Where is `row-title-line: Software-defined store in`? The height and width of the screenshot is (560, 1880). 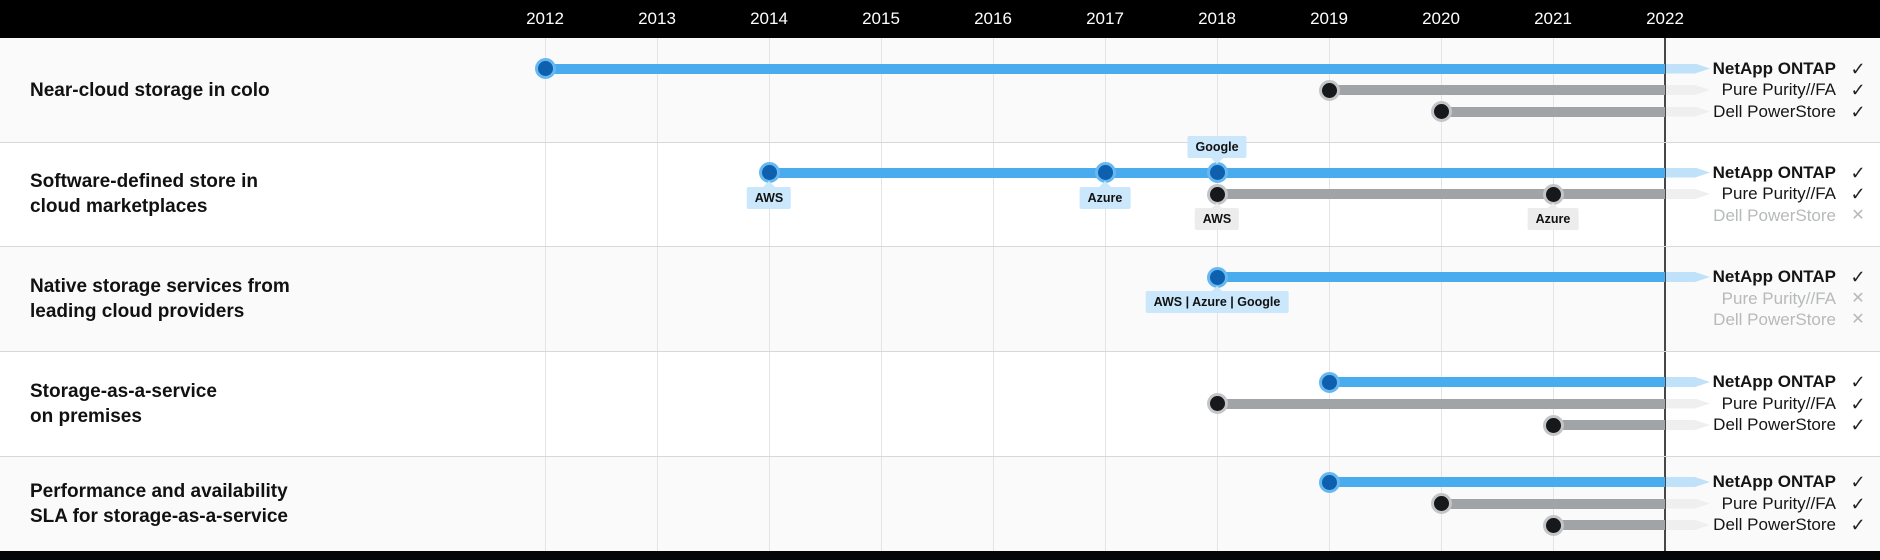
row-title-line: Software-defined store in is located at coordinates (144, 181).